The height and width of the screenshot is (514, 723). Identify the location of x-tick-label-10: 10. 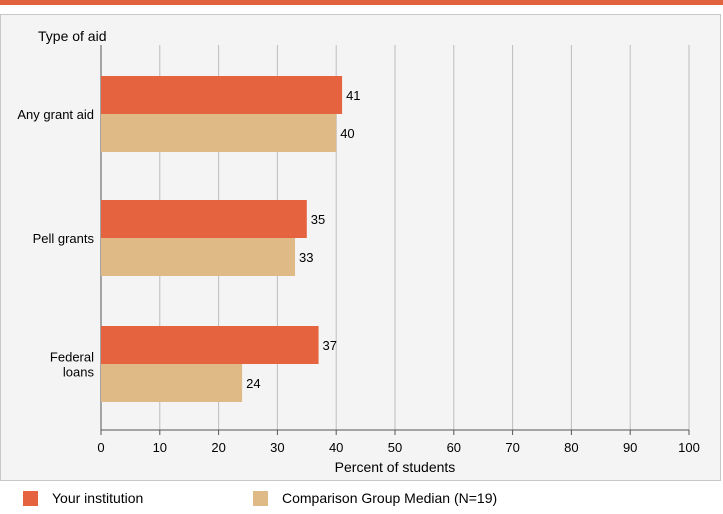
(160, 447).